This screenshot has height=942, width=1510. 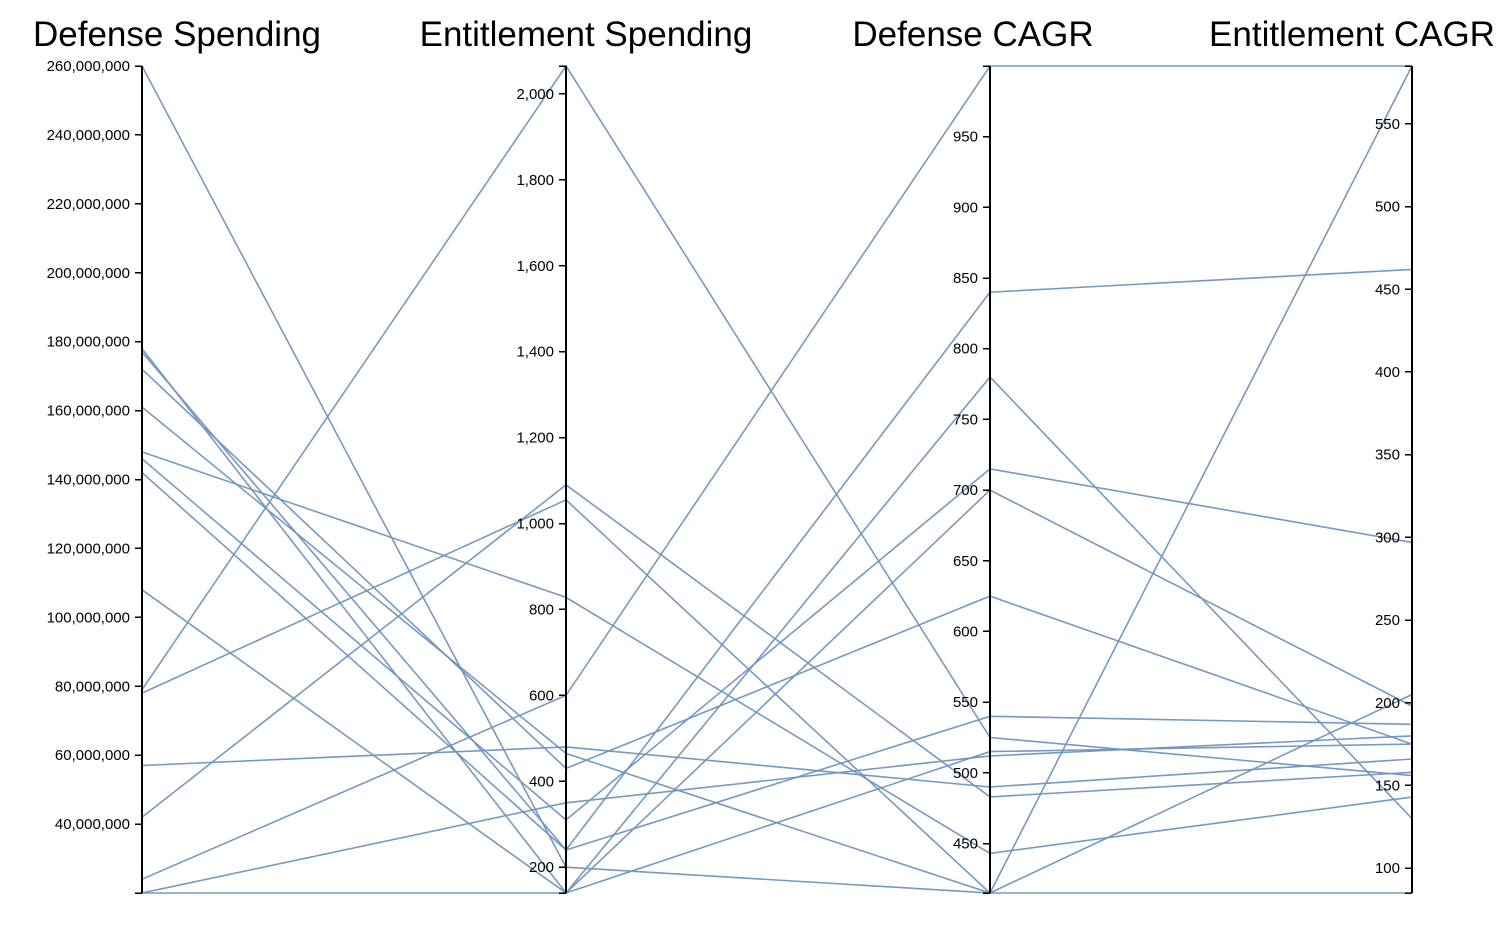 I want to click on tick-label: 100,000,000, so click(x=88, y=617).